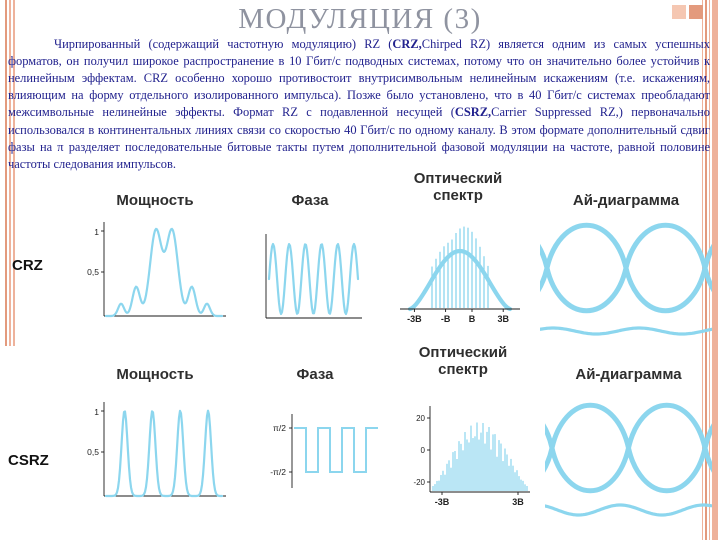 The height and width of the screenshot is (540, 720). What do you see at coordinates (463, 361) in the screenshot?
I see `csrz-spectrum-header: Оптический спектр` at bounding box center [463, 361].